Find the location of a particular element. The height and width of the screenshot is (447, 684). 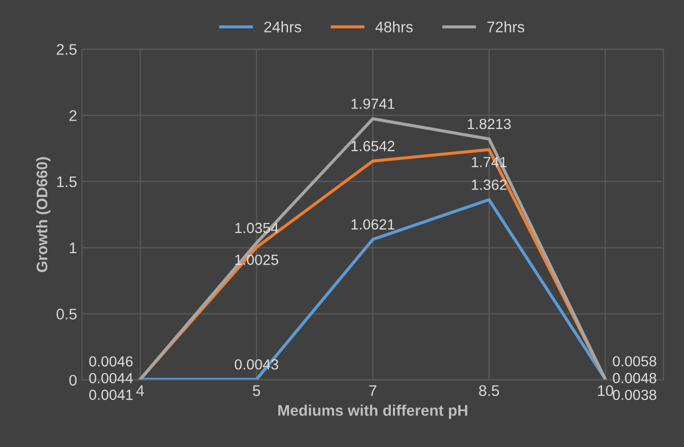

x-tick-label: 7 is located at coordinates (372, 390).